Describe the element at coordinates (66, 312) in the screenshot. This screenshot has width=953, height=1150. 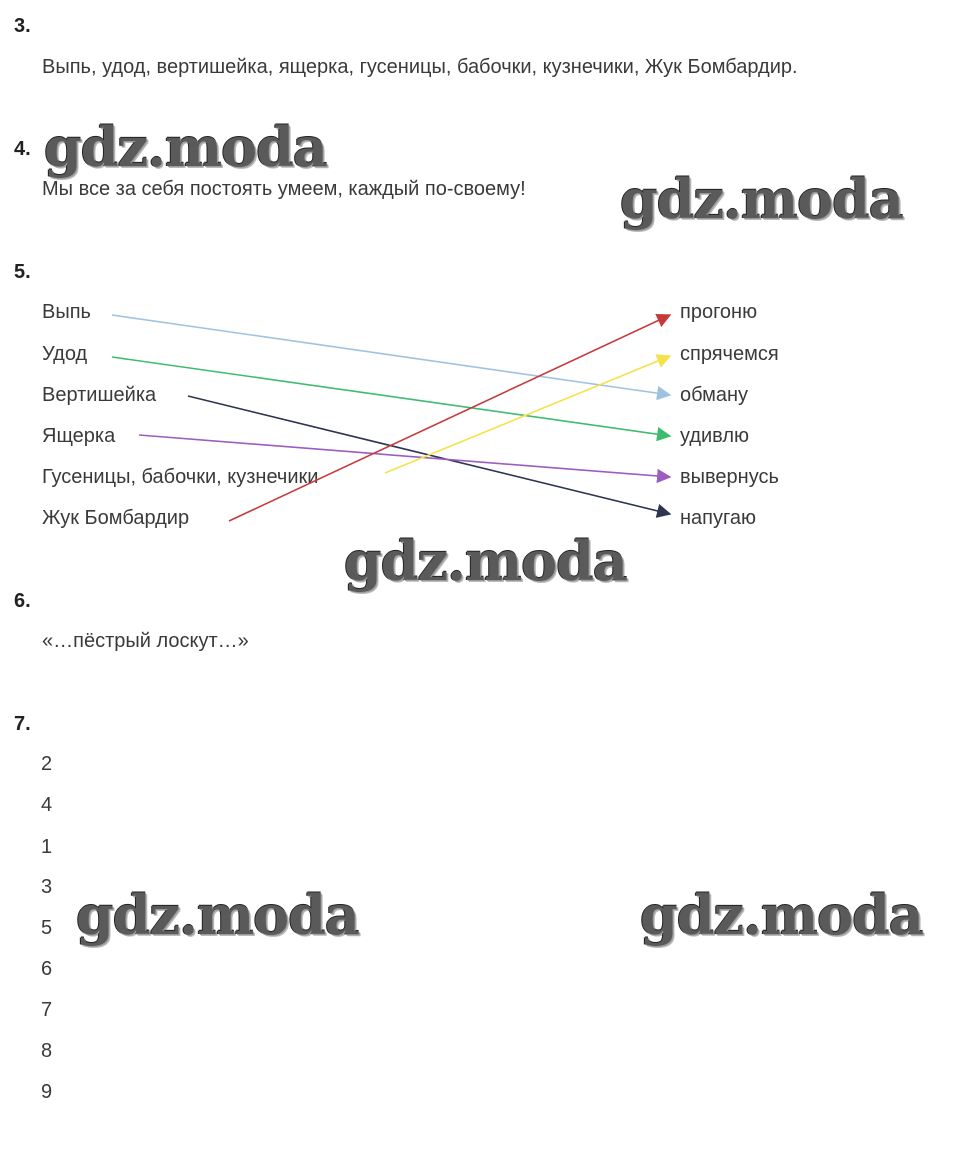
I see `left-item: Выпь` at that location.